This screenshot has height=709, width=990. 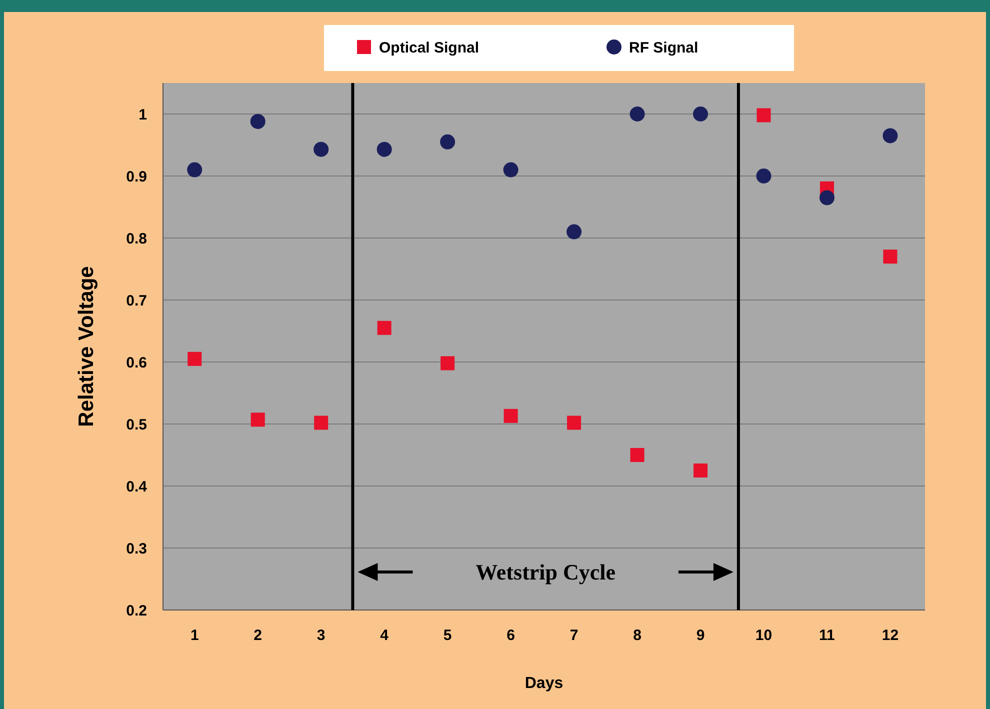 What do you see at coordinates (637, 635) in the screenshot?
I see `x-tick-label: 8` at bounding box center [637, 635].